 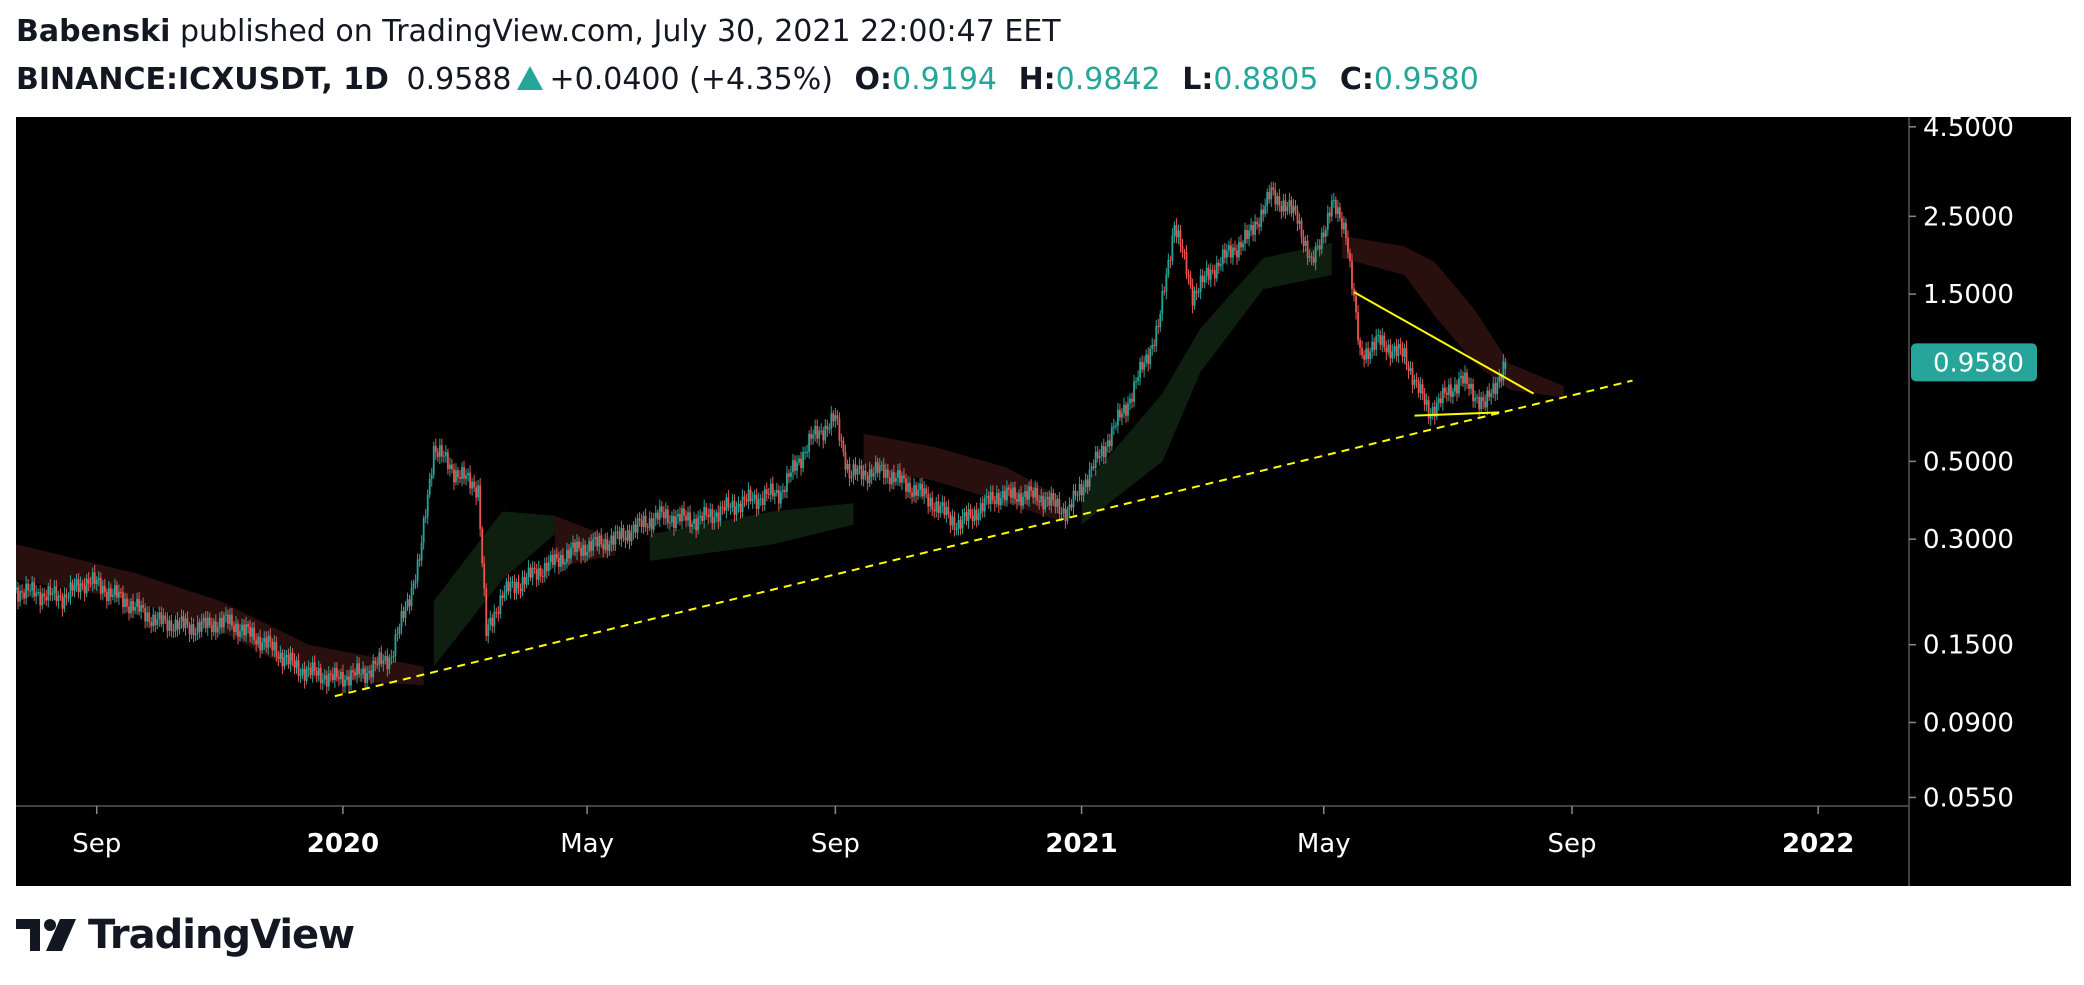 I want to click on x-tick-label: Sep, so click(x=835, y=844).